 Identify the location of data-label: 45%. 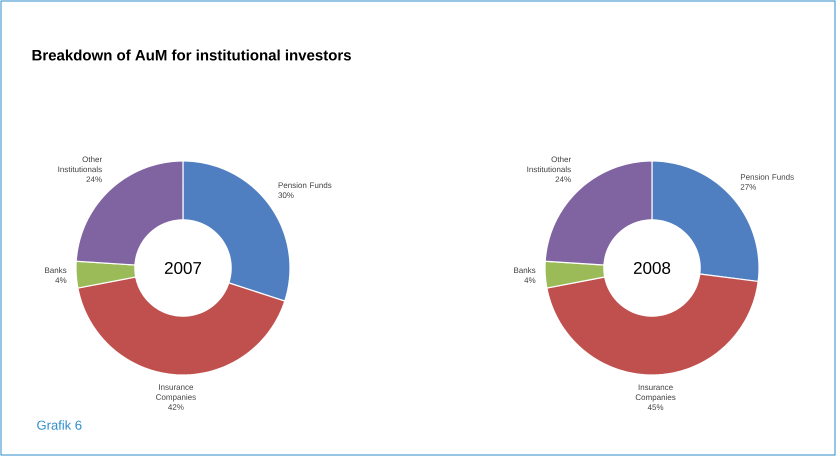
(656, 407).